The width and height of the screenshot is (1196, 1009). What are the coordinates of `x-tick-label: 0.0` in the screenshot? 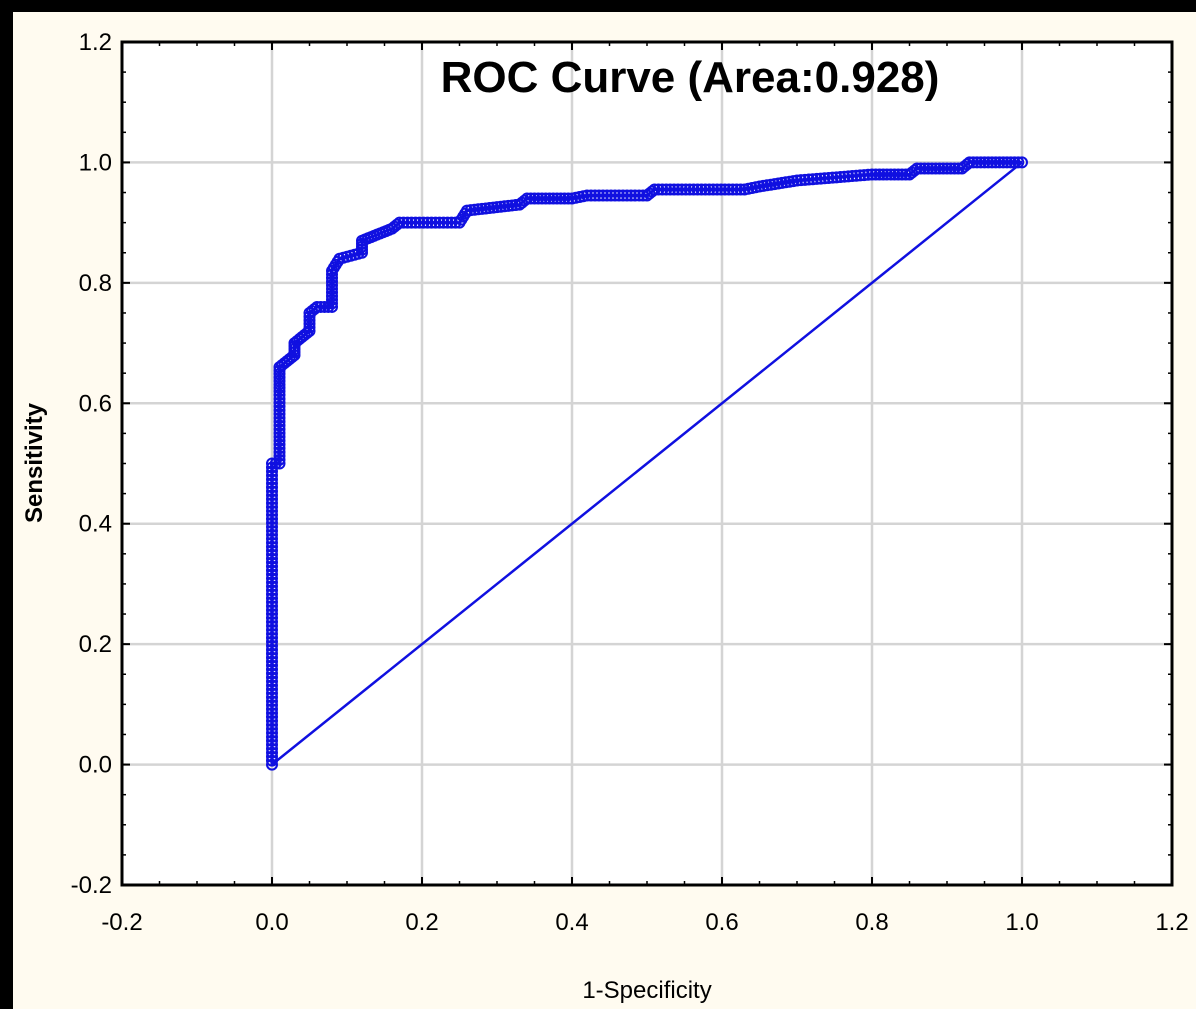 It's located at (271, 922).